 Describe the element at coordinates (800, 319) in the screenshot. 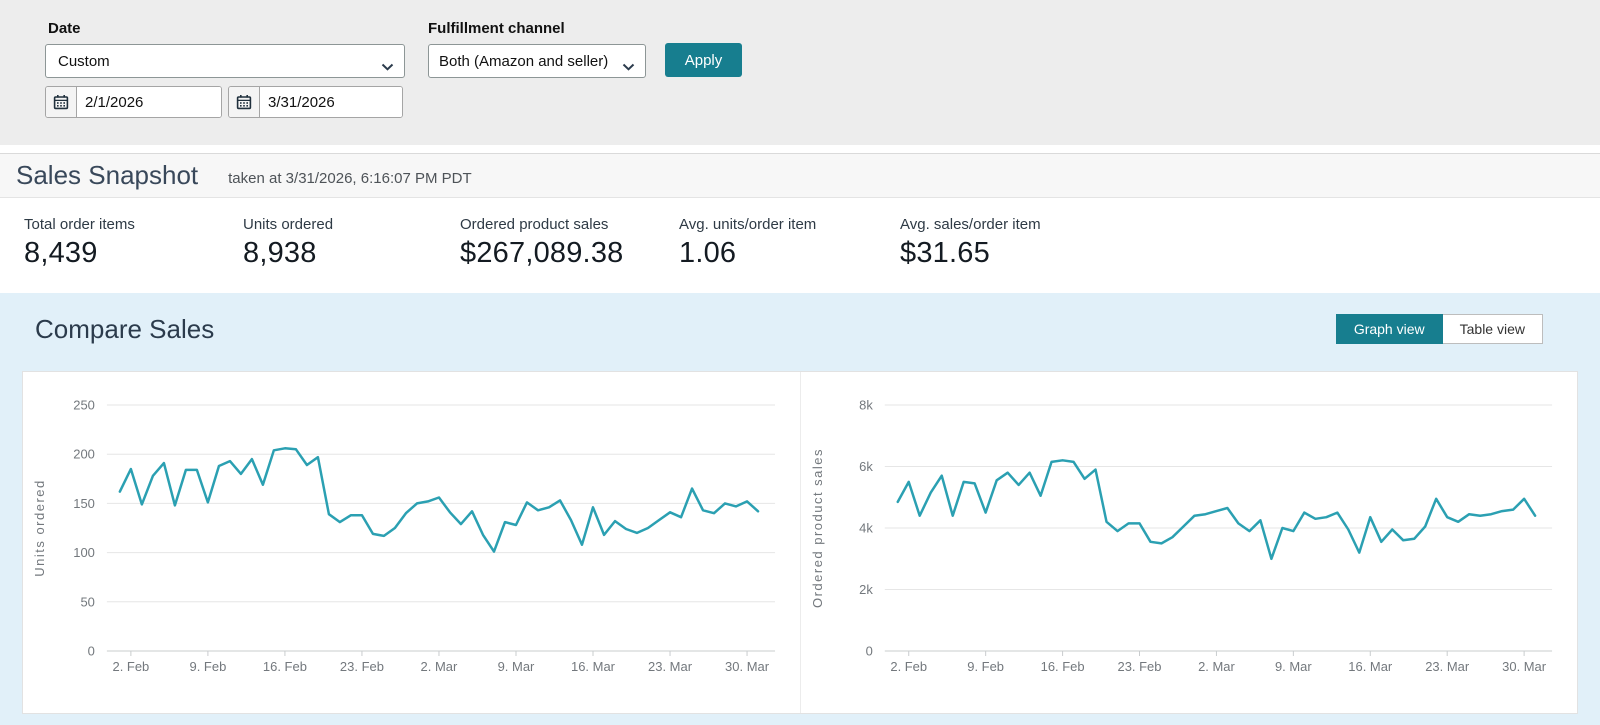

I see `compare-sales-header: Compare Sales Graph view Table view` at that location.